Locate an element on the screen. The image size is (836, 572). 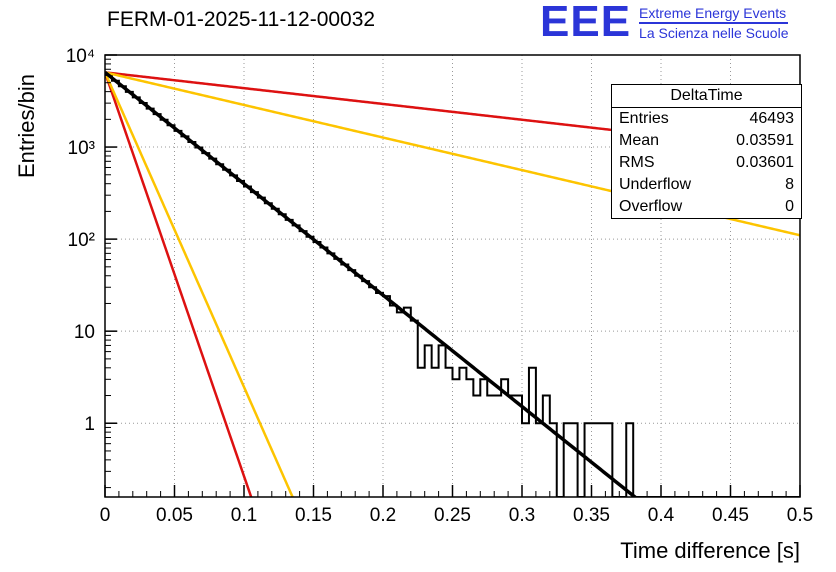
x-tick-label: 0.35 is located at coordinates (591, 515).